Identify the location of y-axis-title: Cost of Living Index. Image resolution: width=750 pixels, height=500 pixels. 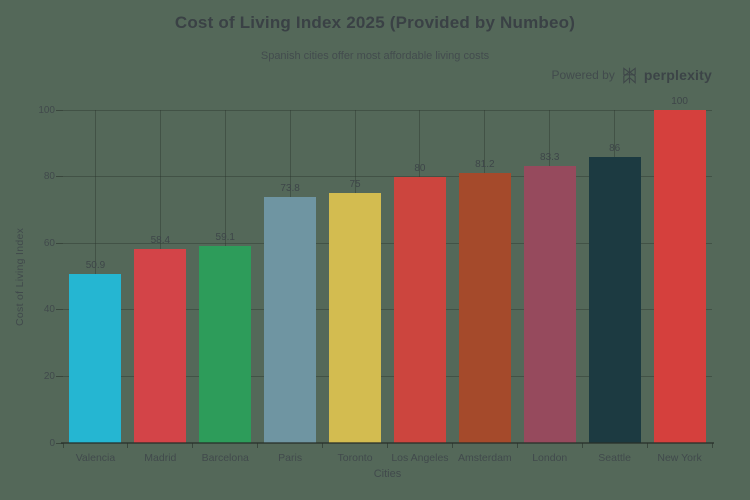
(20, 276).